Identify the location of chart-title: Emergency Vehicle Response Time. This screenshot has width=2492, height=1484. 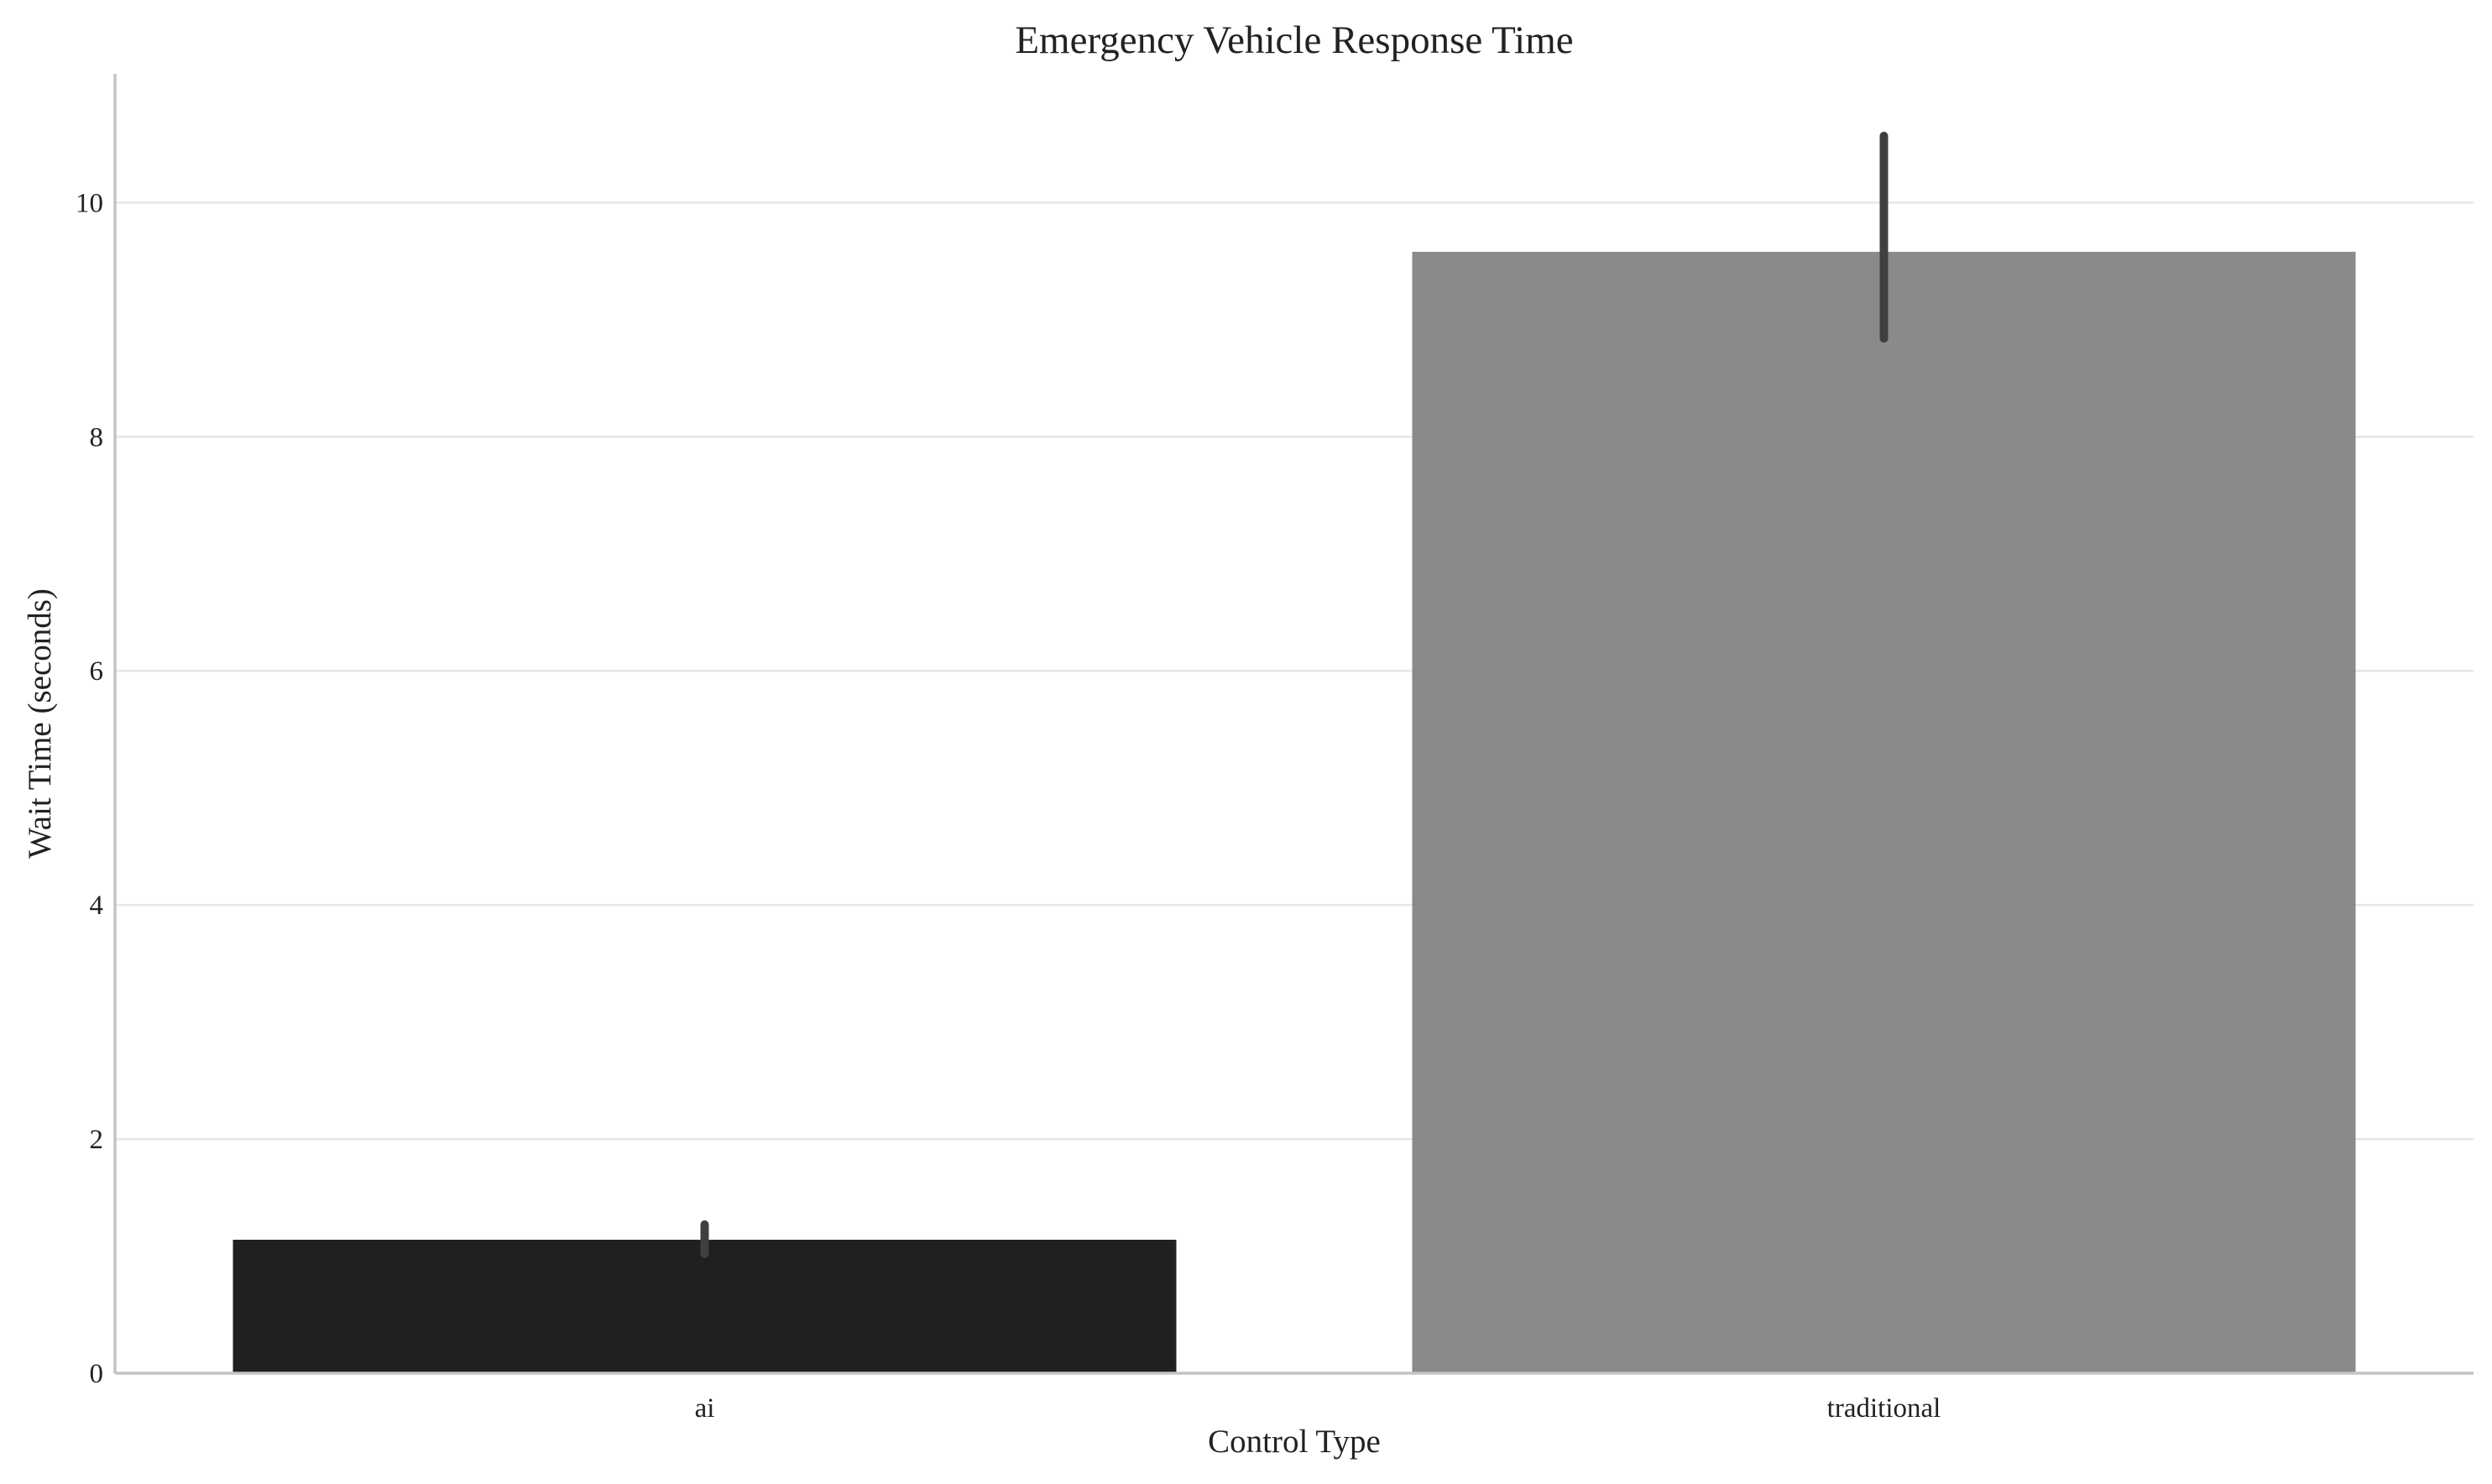
(1294, 40).